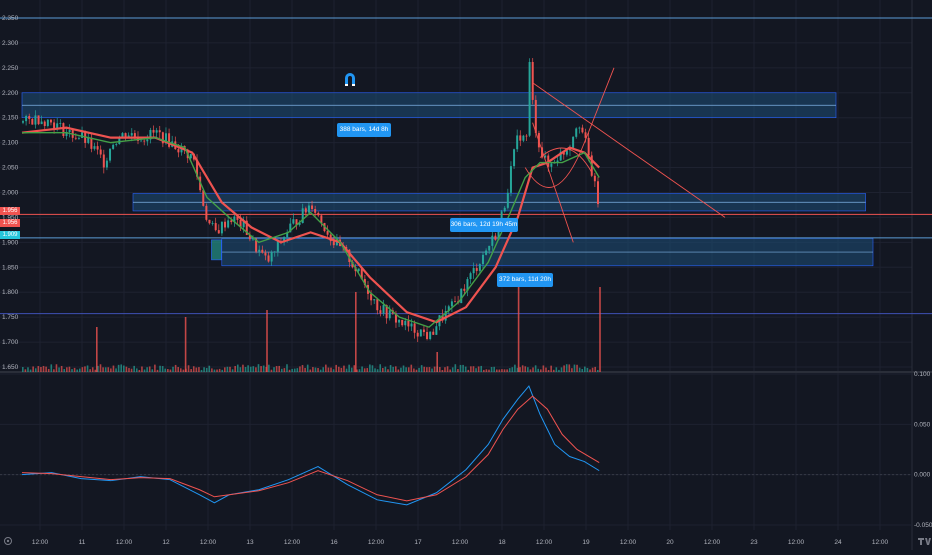 The image size is (932, 555). Describe the element at coordinates (10, 68) in the screenshot. I see `y-tick-label: 2.250` at that location.